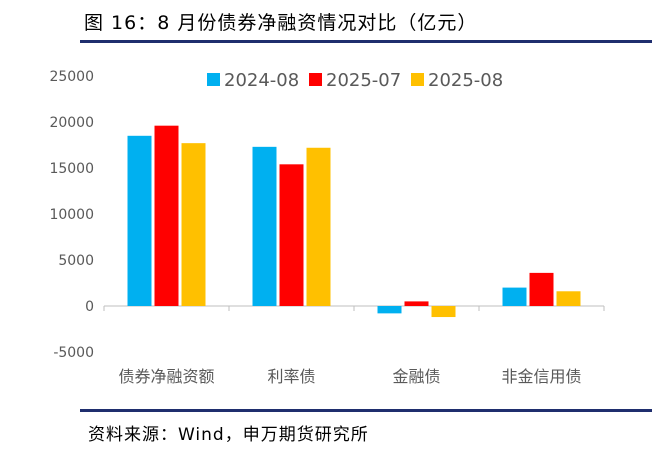  Describe the element at coordinates (73, 353) in the screenshot. I see `y-tick-label: -5000` at that location.